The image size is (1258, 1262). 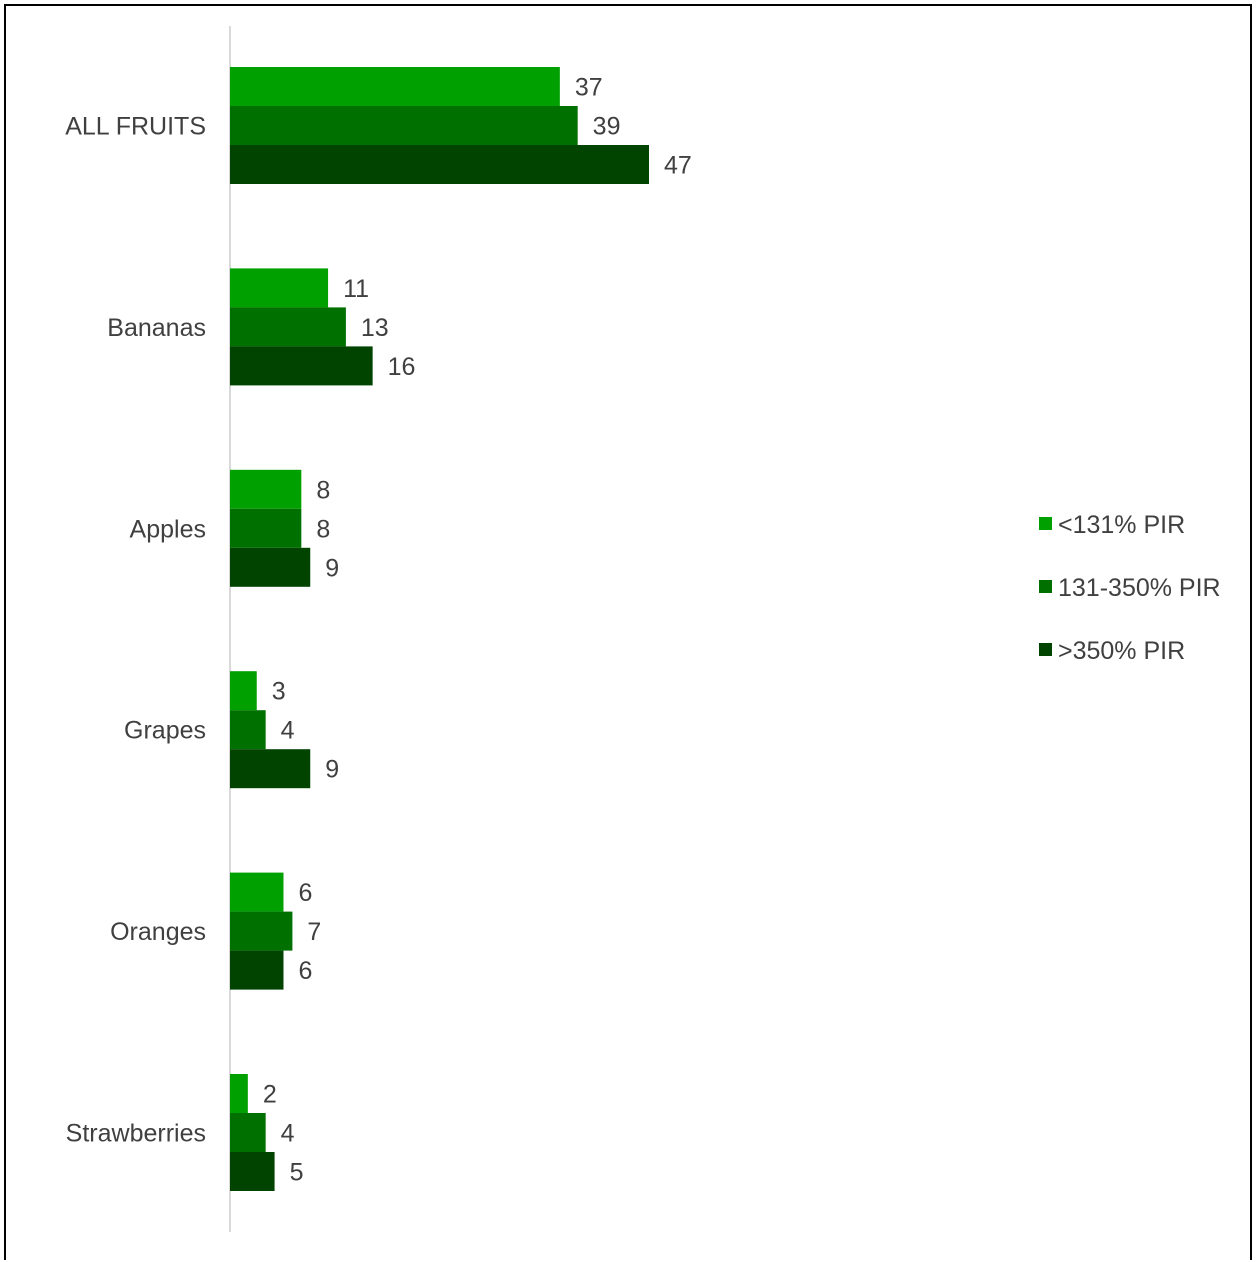 I want to click on legend-label: <131% PIR, so click(x=1121, y=525).